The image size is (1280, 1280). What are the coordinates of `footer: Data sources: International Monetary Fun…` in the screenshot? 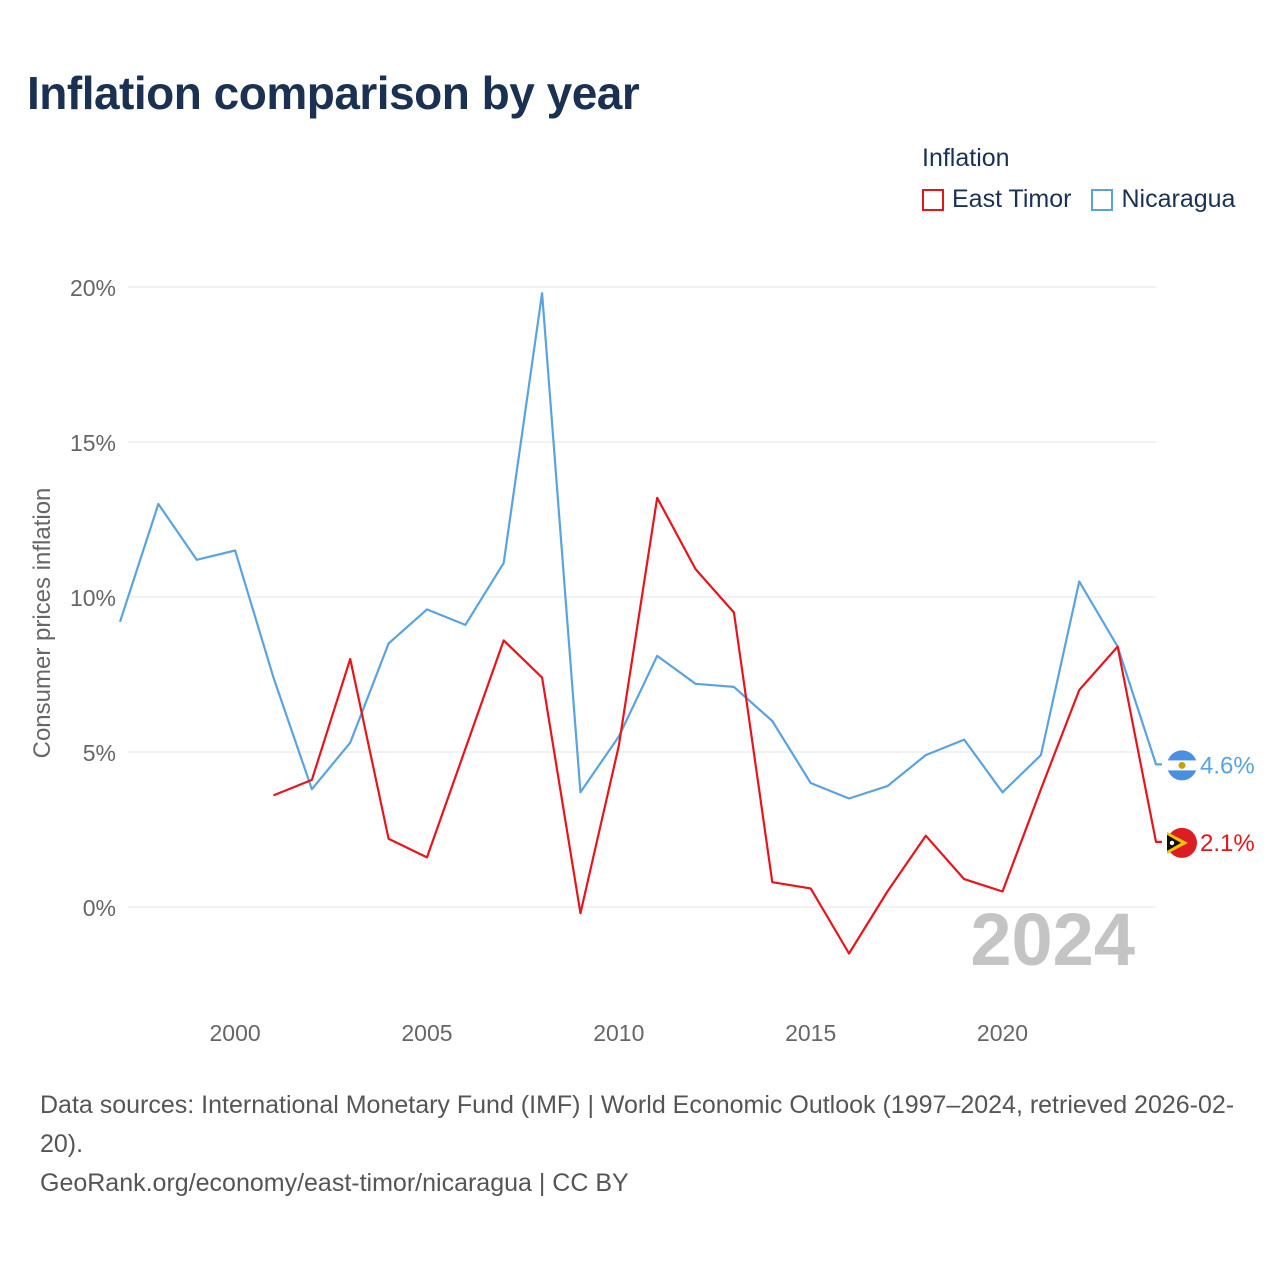 It's located at (645, 1144).